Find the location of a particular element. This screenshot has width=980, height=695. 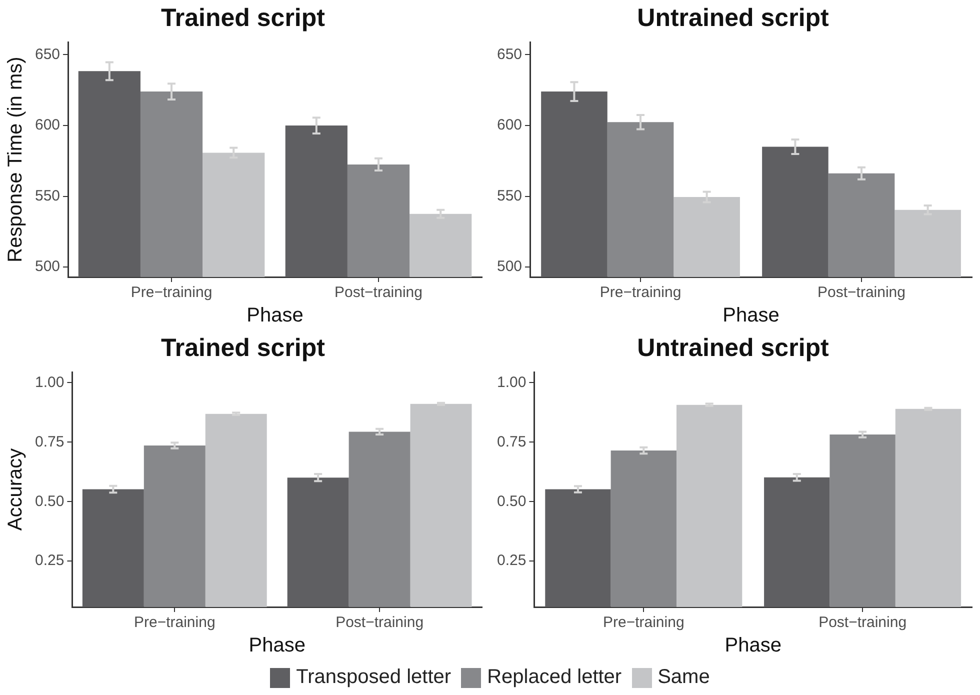

y-axis-title: Accuracy is located at coordinates (15, 489).